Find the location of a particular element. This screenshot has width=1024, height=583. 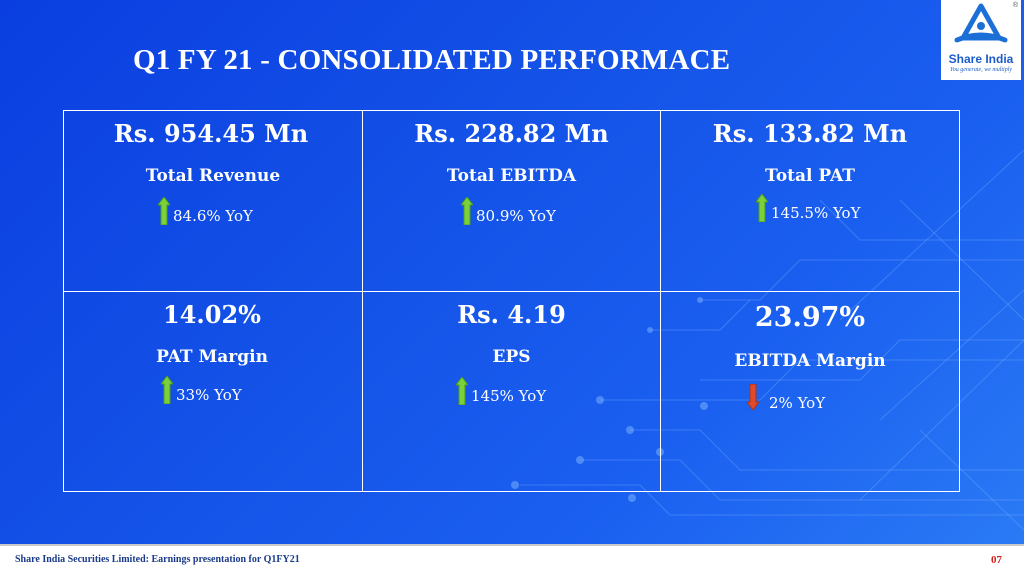

metric-label: Total EBITDA is located at coordinates (511, 176).